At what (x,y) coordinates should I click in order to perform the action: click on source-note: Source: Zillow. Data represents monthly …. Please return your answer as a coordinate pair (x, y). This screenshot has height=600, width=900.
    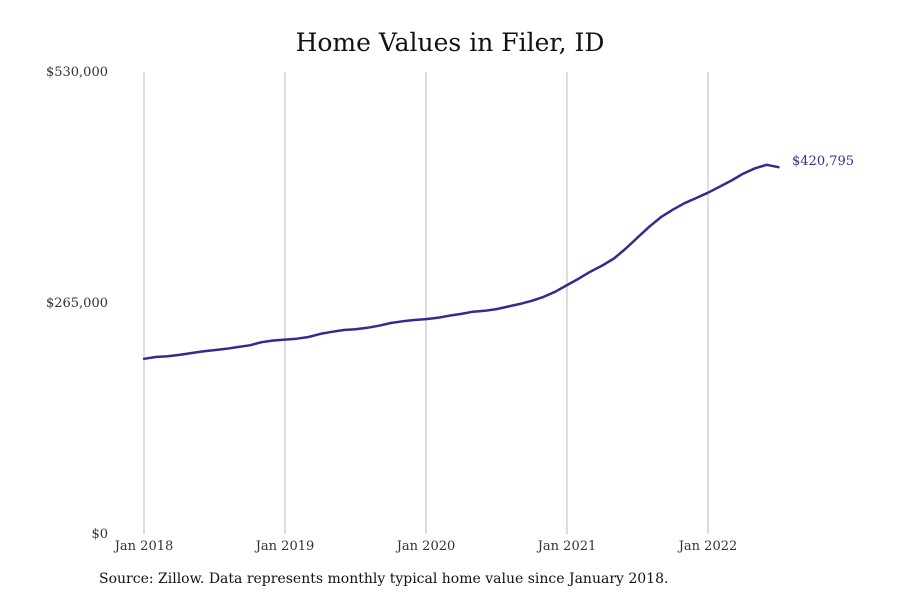
    Looking at the image, I should click on (384, 579).